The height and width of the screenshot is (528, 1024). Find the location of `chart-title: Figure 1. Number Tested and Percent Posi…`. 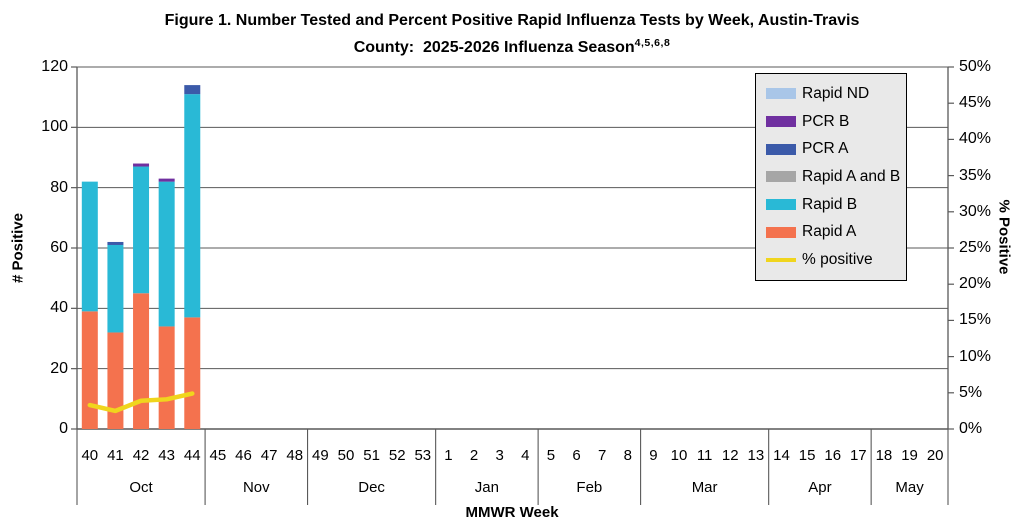

chart-title: Figure 1. Number Tested and Percent Posi… is located at coordinates (512, 34).